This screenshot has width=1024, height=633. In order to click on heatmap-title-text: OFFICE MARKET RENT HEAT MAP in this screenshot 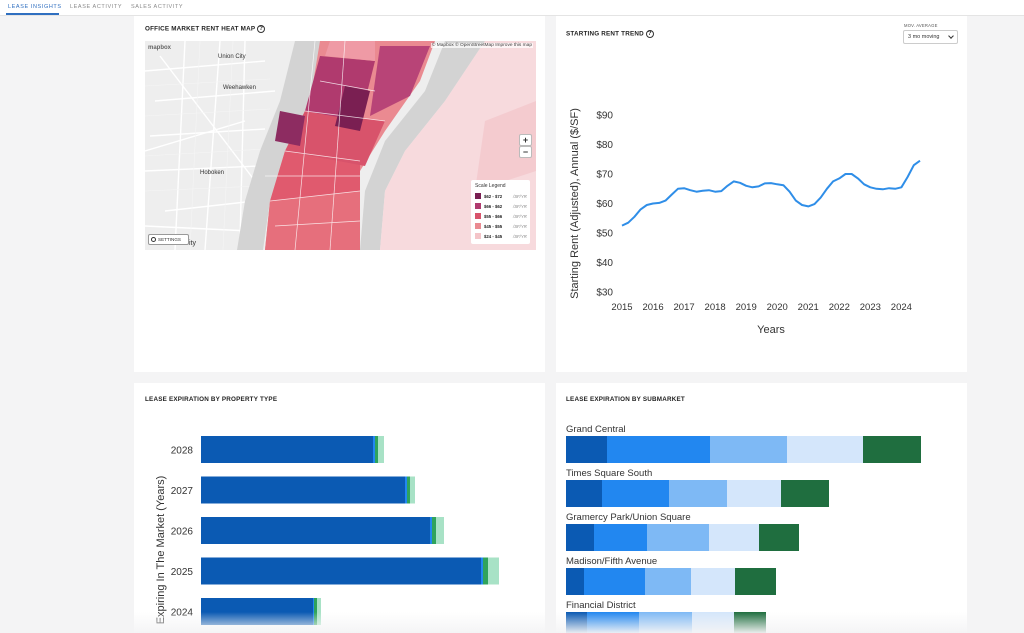, I will do `click(200, 29)`.